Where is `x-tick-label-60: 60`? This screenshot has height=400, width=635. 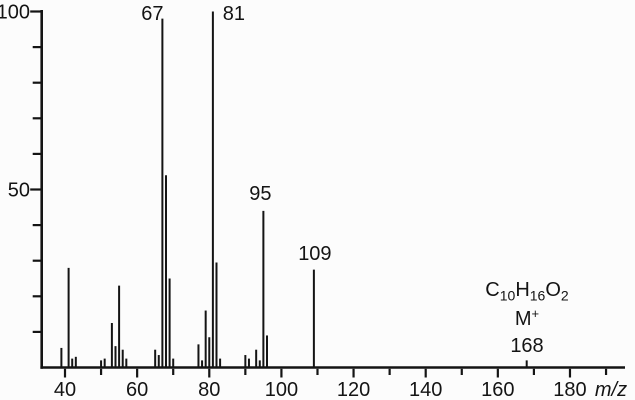
x-tick-label-60: 60 is located at coordinates (137, 389).